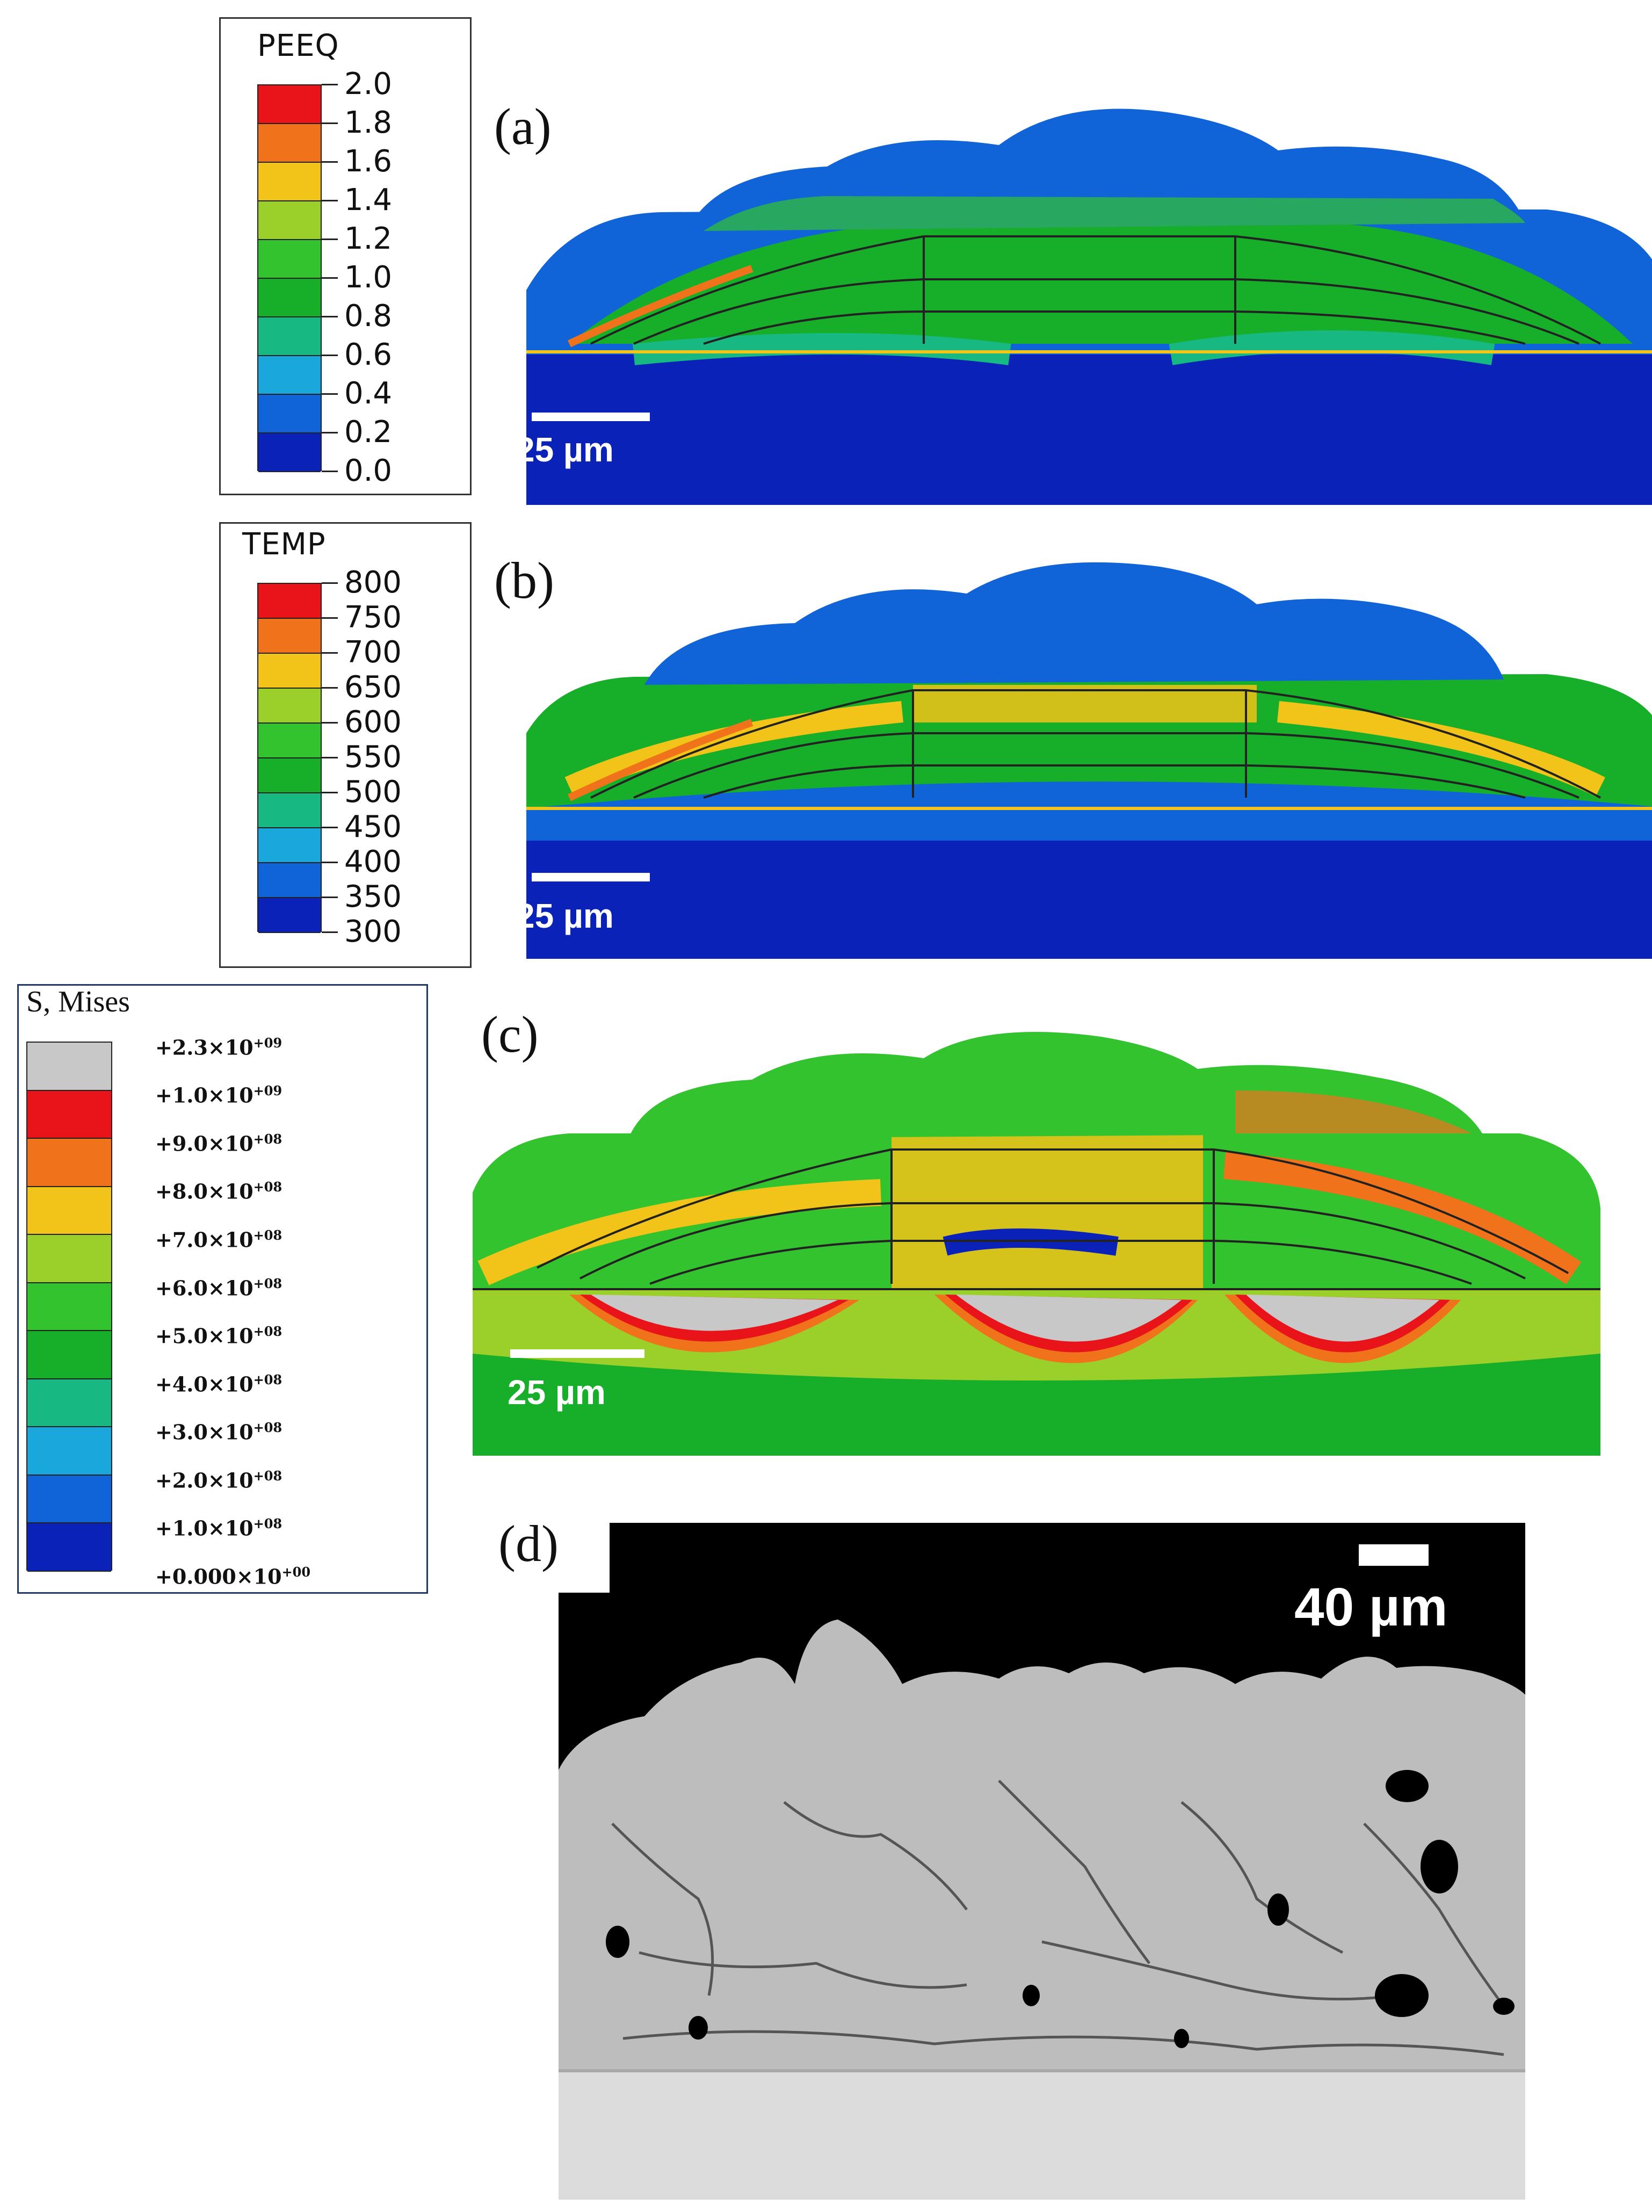  What do you see at coordinates (218, 1384) in the screenshot?
I see `mises-label: +4.0×10+08` at bounding box center [218, 1384].